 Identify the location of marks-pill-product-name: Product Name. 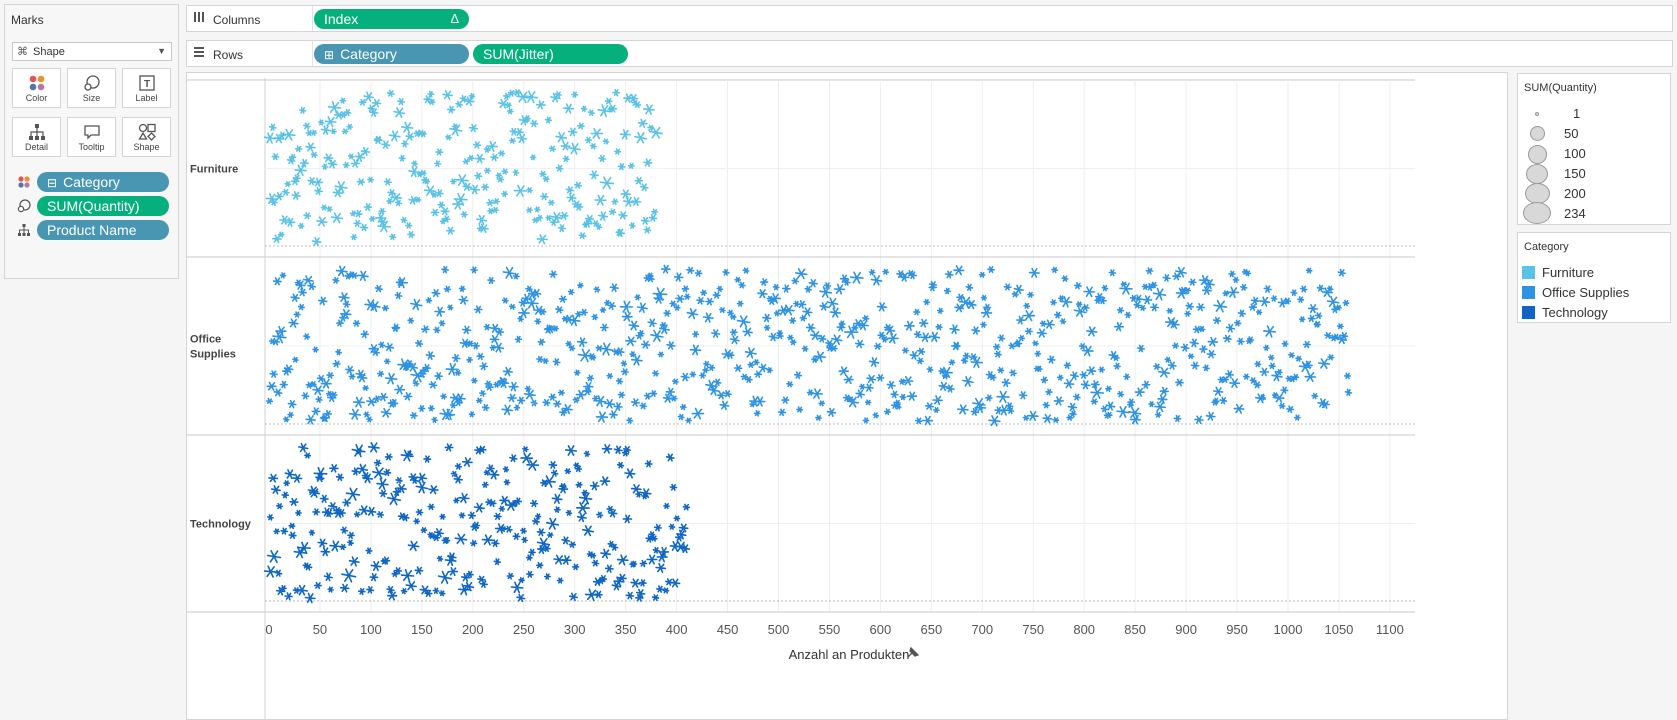
(103, 230).